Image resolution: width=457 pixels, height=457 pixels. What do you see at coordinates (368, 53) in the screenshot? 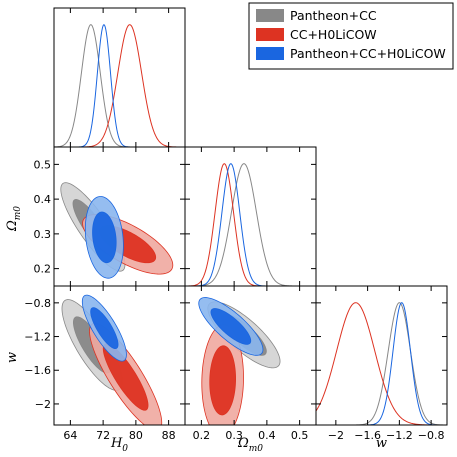
I see `legend-label-2: Pantheon+CC+H0LiCOW` at bounding box center [368, 53].